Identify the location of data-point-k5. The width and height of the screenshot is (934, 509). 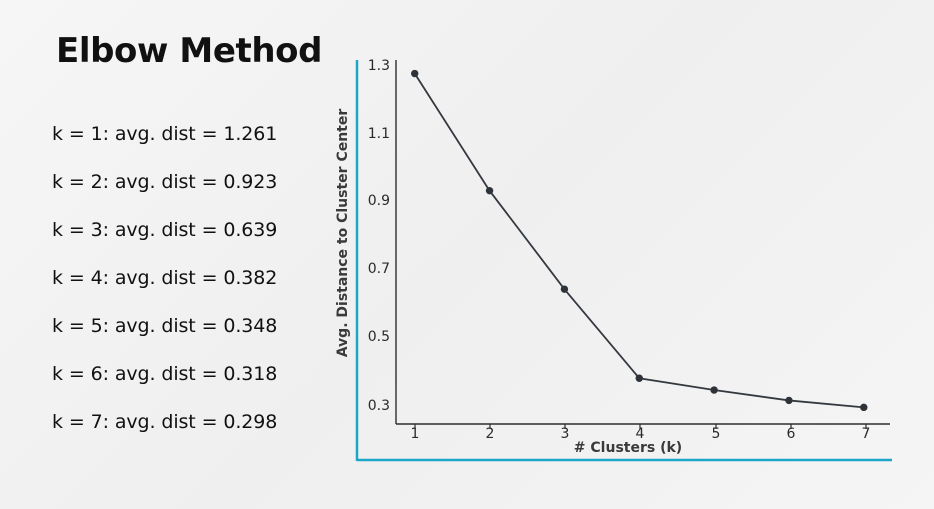
(714, 390).